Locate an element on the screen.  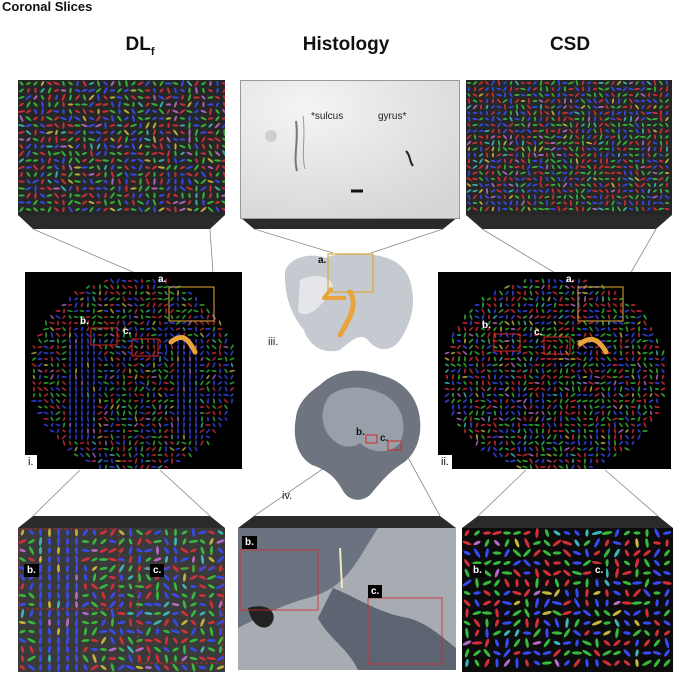
csd-top-glyph-field is located at coordinates (569, 147).